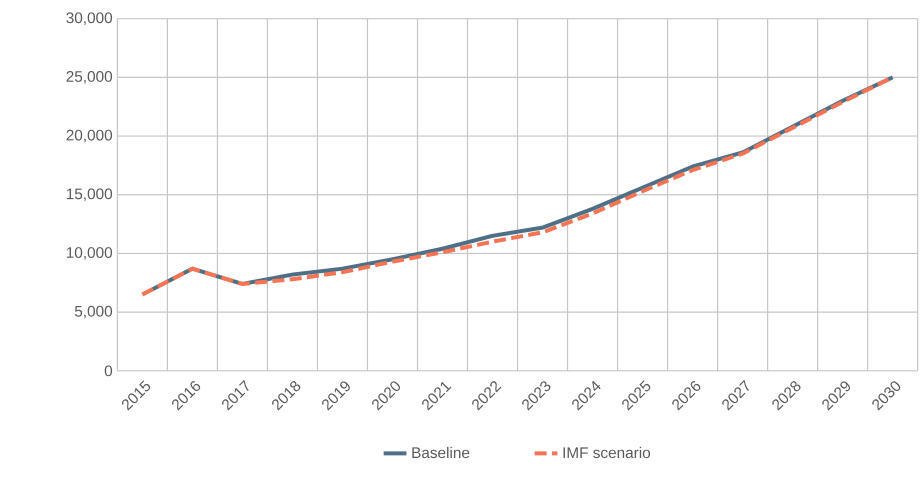 The height and width of the screenshot is (479, 923). Describe the element at coordinates (93, 312) in the screenshot. I see `y-tick-label: 5,000` at that location.